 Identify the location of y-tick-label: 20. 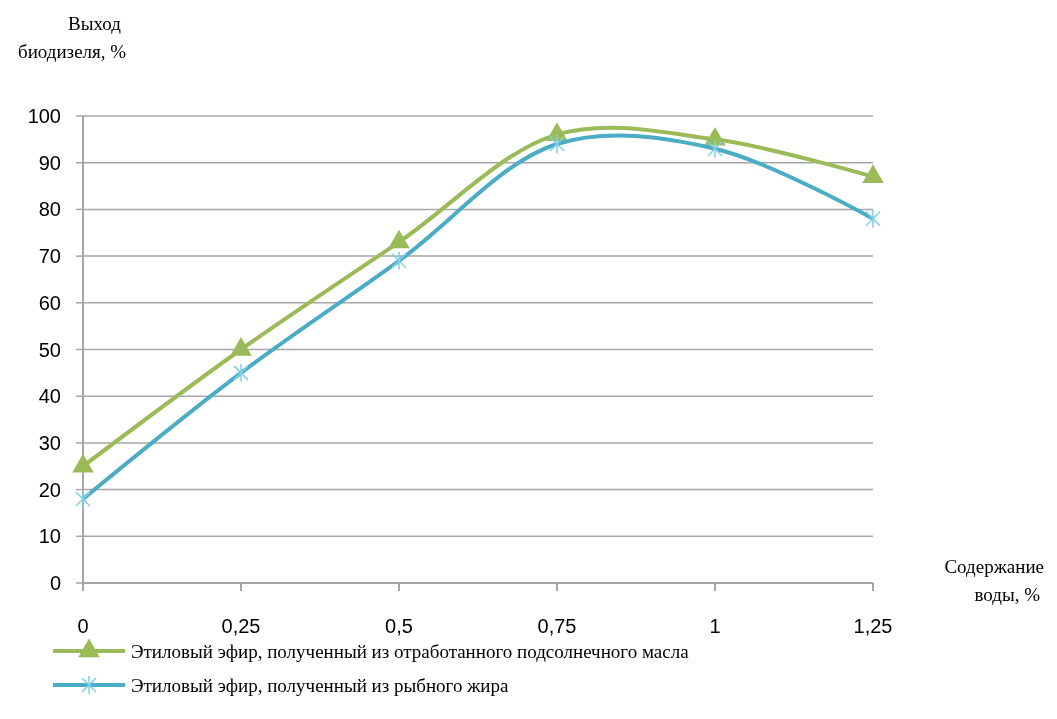
(49, 489).